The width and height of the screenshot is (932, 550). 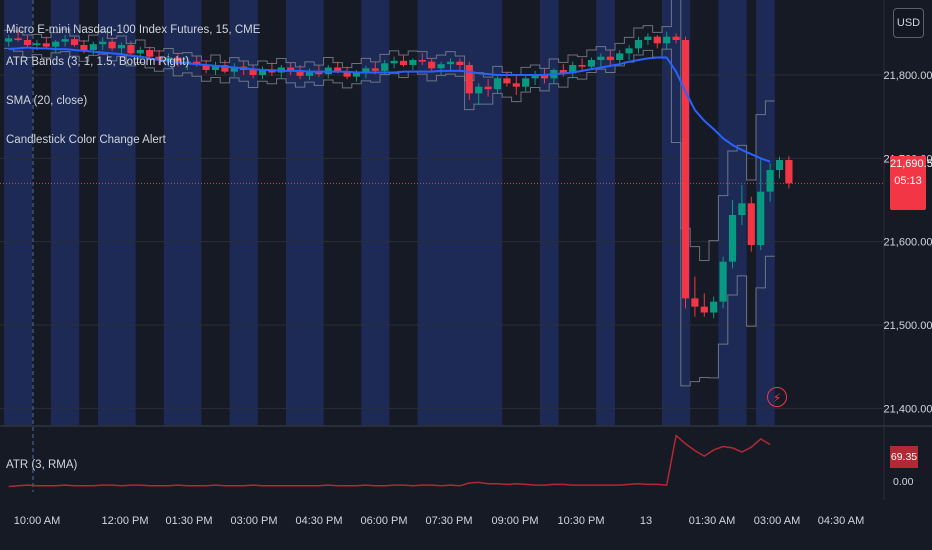 What do you see at coordinates (646, 521) in the screenshot?
I see `time-axis-tick-label: 13` at bounding box center [646, 521].